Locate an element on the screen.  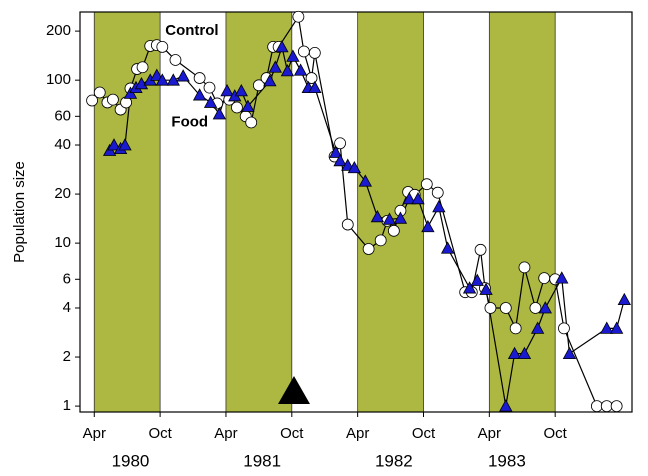
y-tick-label: 6 is located at coordinates (67, 278).